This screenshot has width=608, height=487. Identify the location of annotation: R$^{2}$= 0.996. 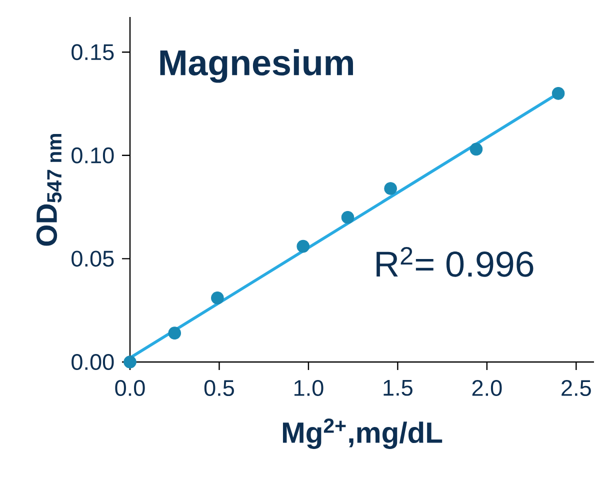
(455, 262).